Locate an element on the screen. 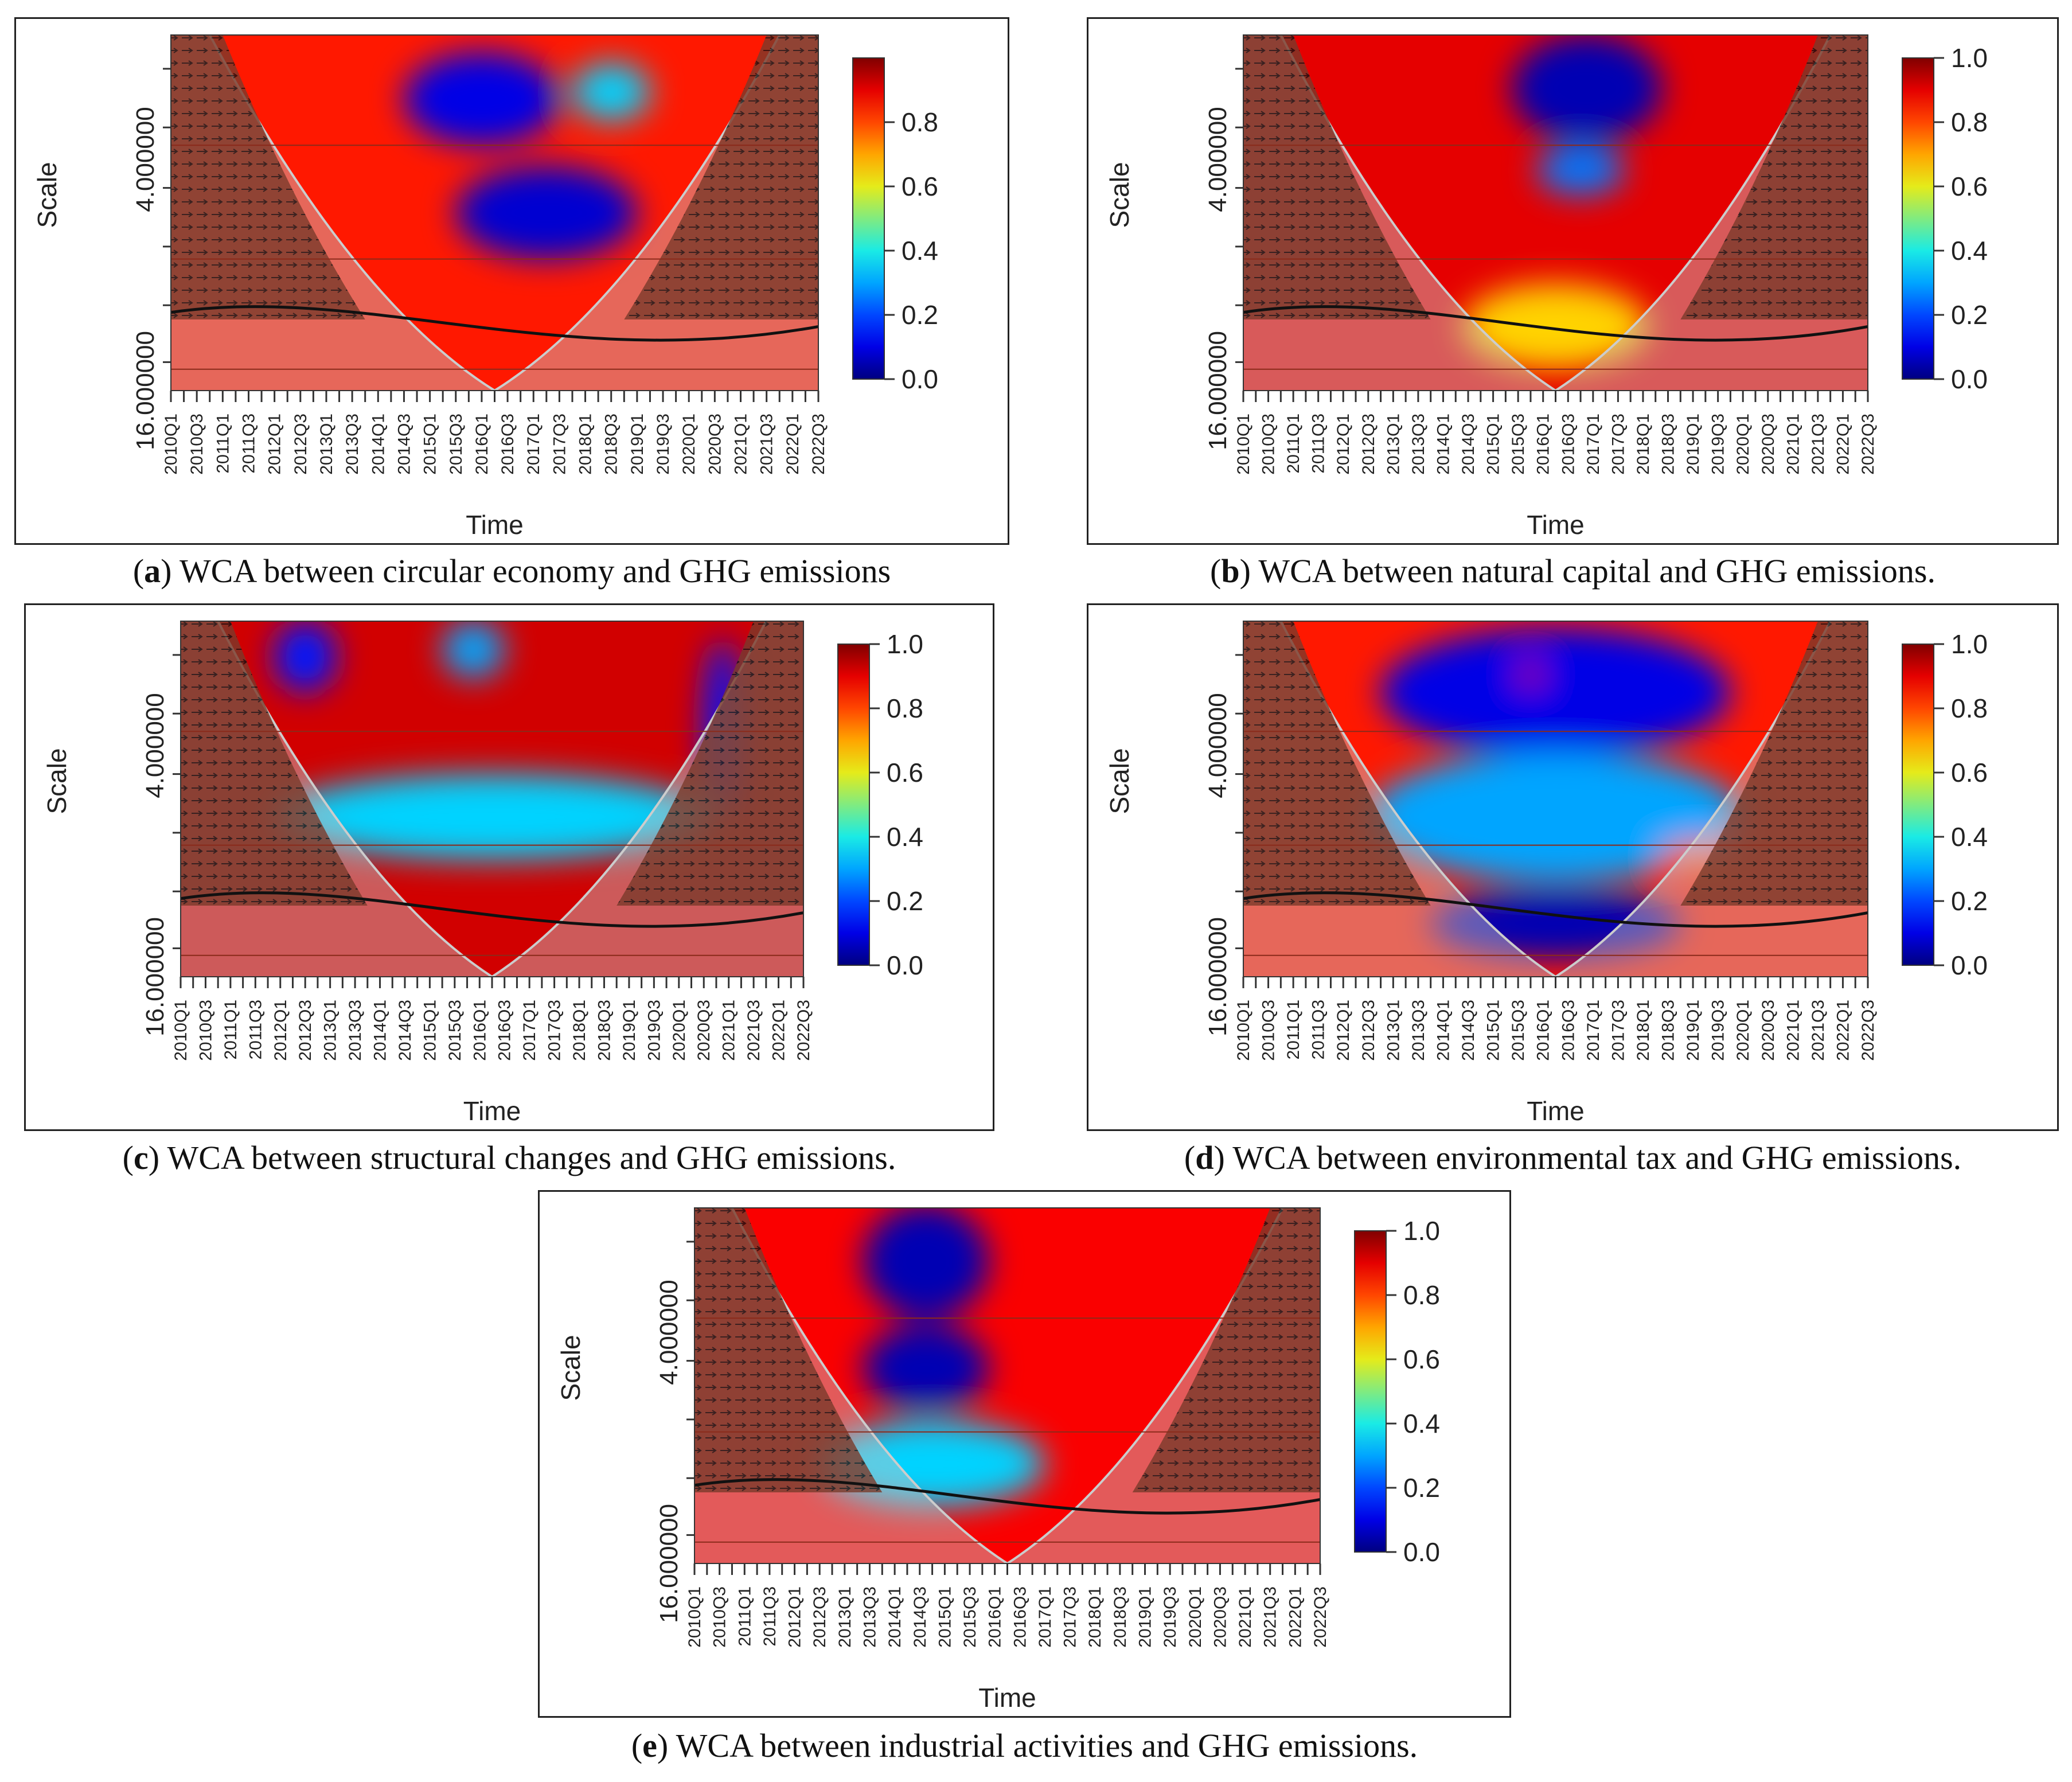 This screenshot has height=1782, width=2072. x-tick-label: 2016Q1 is located at coordinates (995, 1617).